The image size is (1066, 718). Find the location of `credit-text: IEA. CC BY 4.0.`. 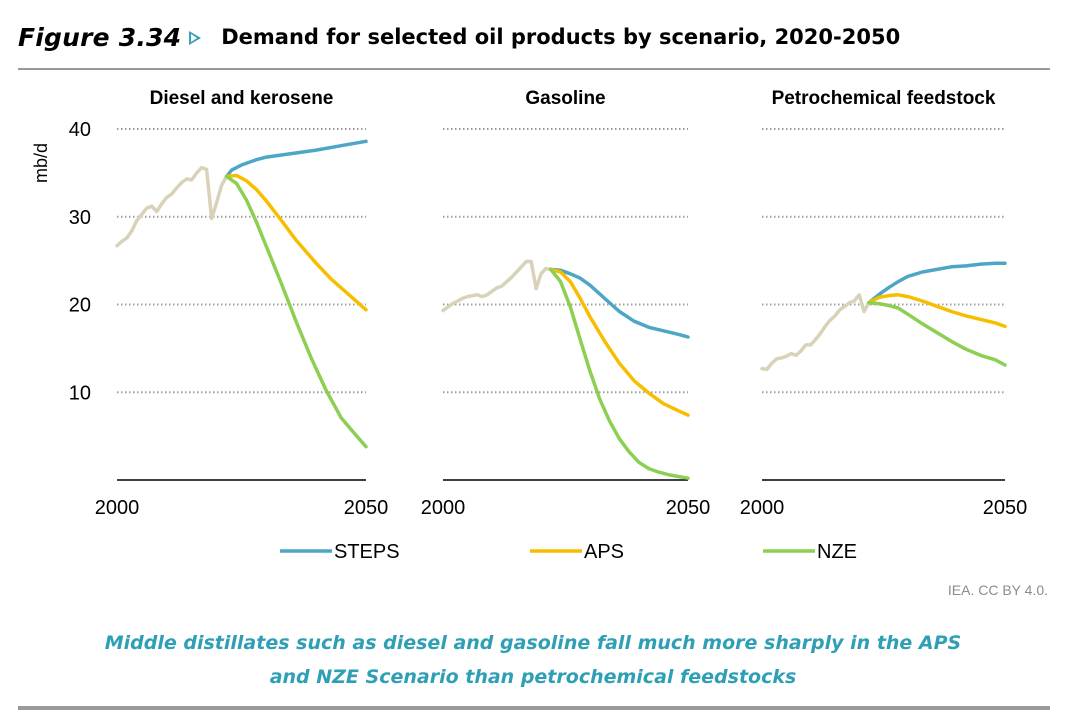

credit-text: IEA. CC BY 4.0. is located at coordinates (997, 590).